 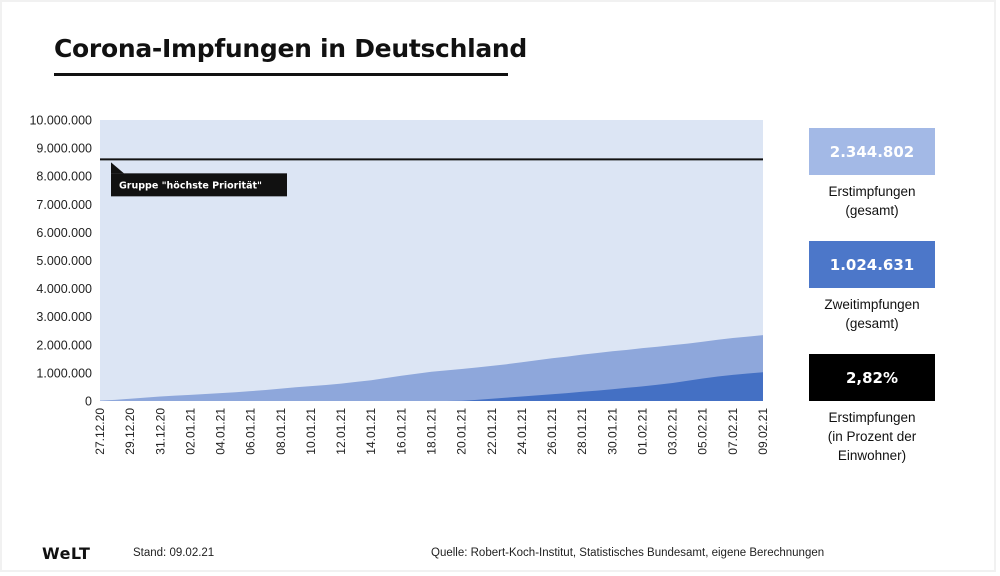 What do you see at coordinates (174, 553) in the screenshot?
I see `footer-stand-date: Stand: 09.02.21` at bounding box center [174, 553].